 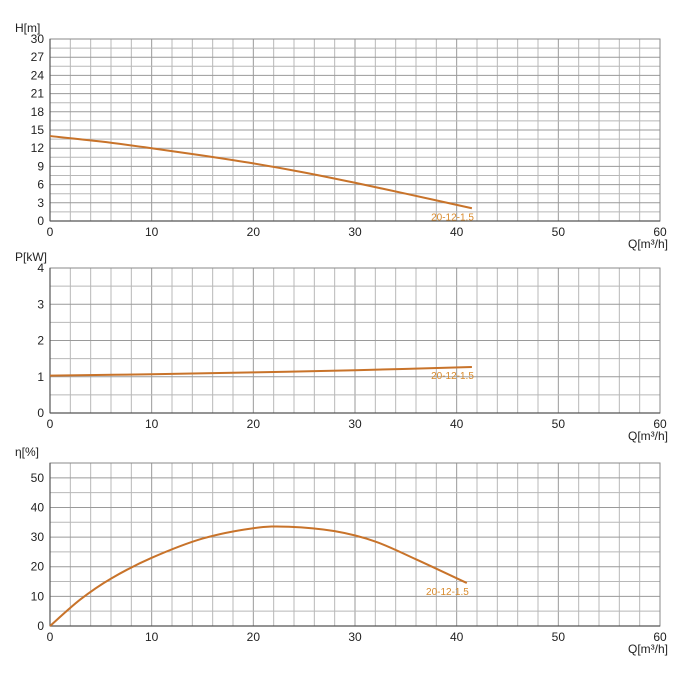 I want to click on y-tick-label: 4, so click(x=40, y=268).